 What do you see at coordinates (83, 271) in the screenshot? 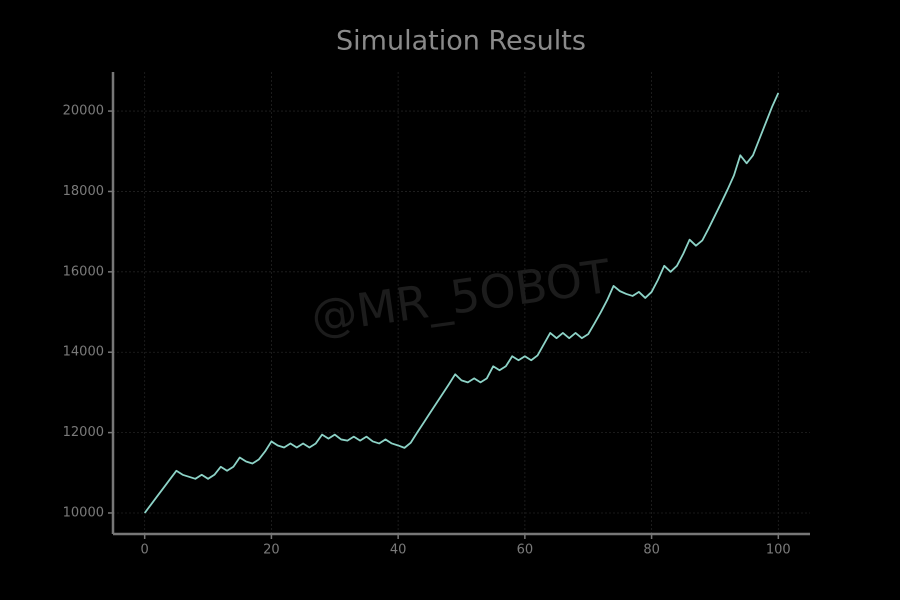
I see `y-tick-label: 16000` at bounding box center [83, 271].